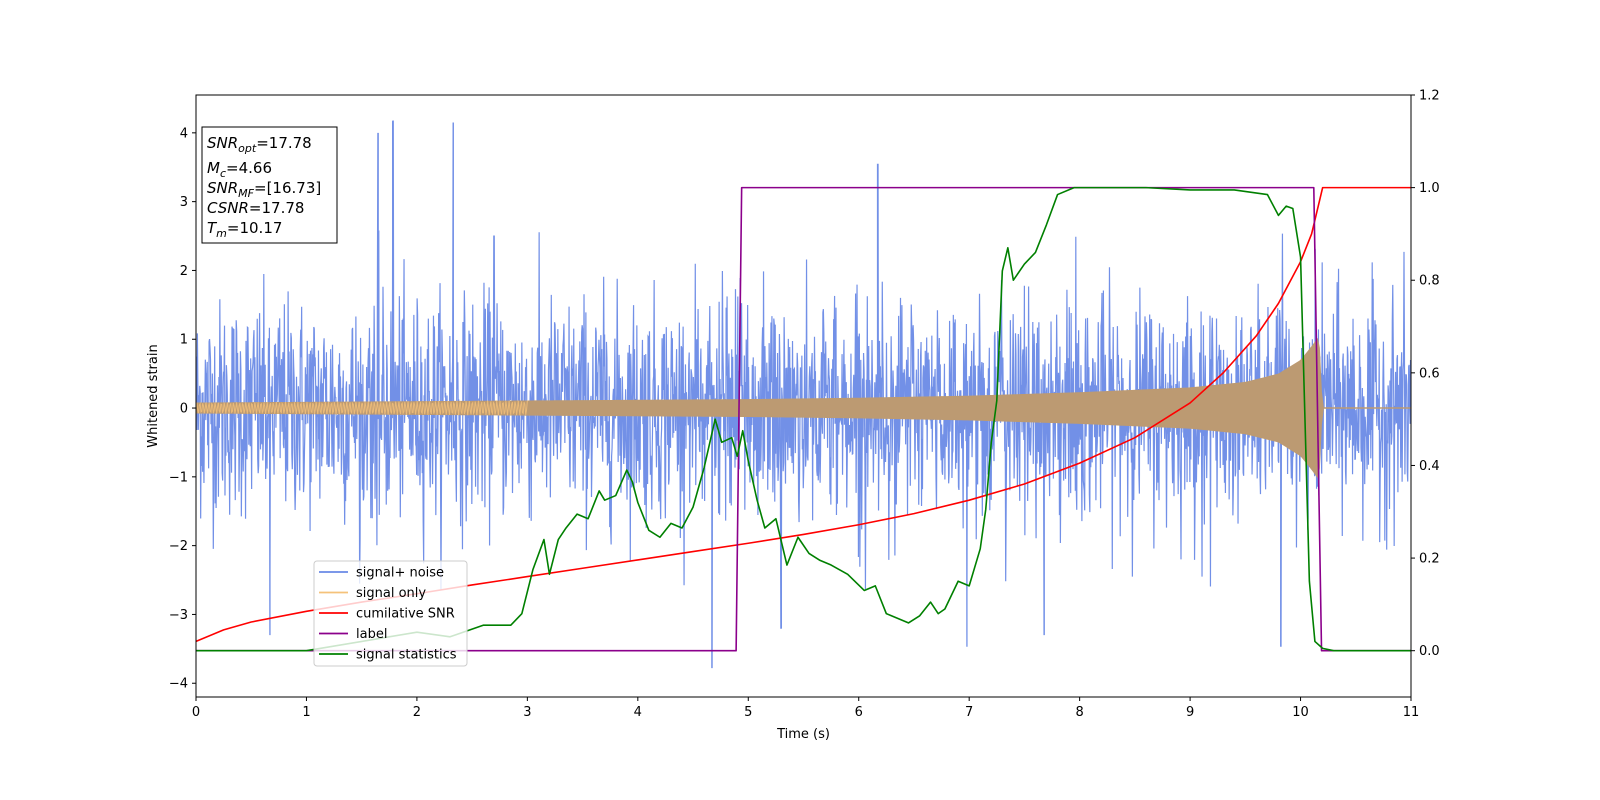 The height and width of the screenshot is (800, 1600). What do you see at coordinates (1429, 96) in the screenshot?
I see `y2-tick-label: 1.2` at bounding box center [1429, 96].